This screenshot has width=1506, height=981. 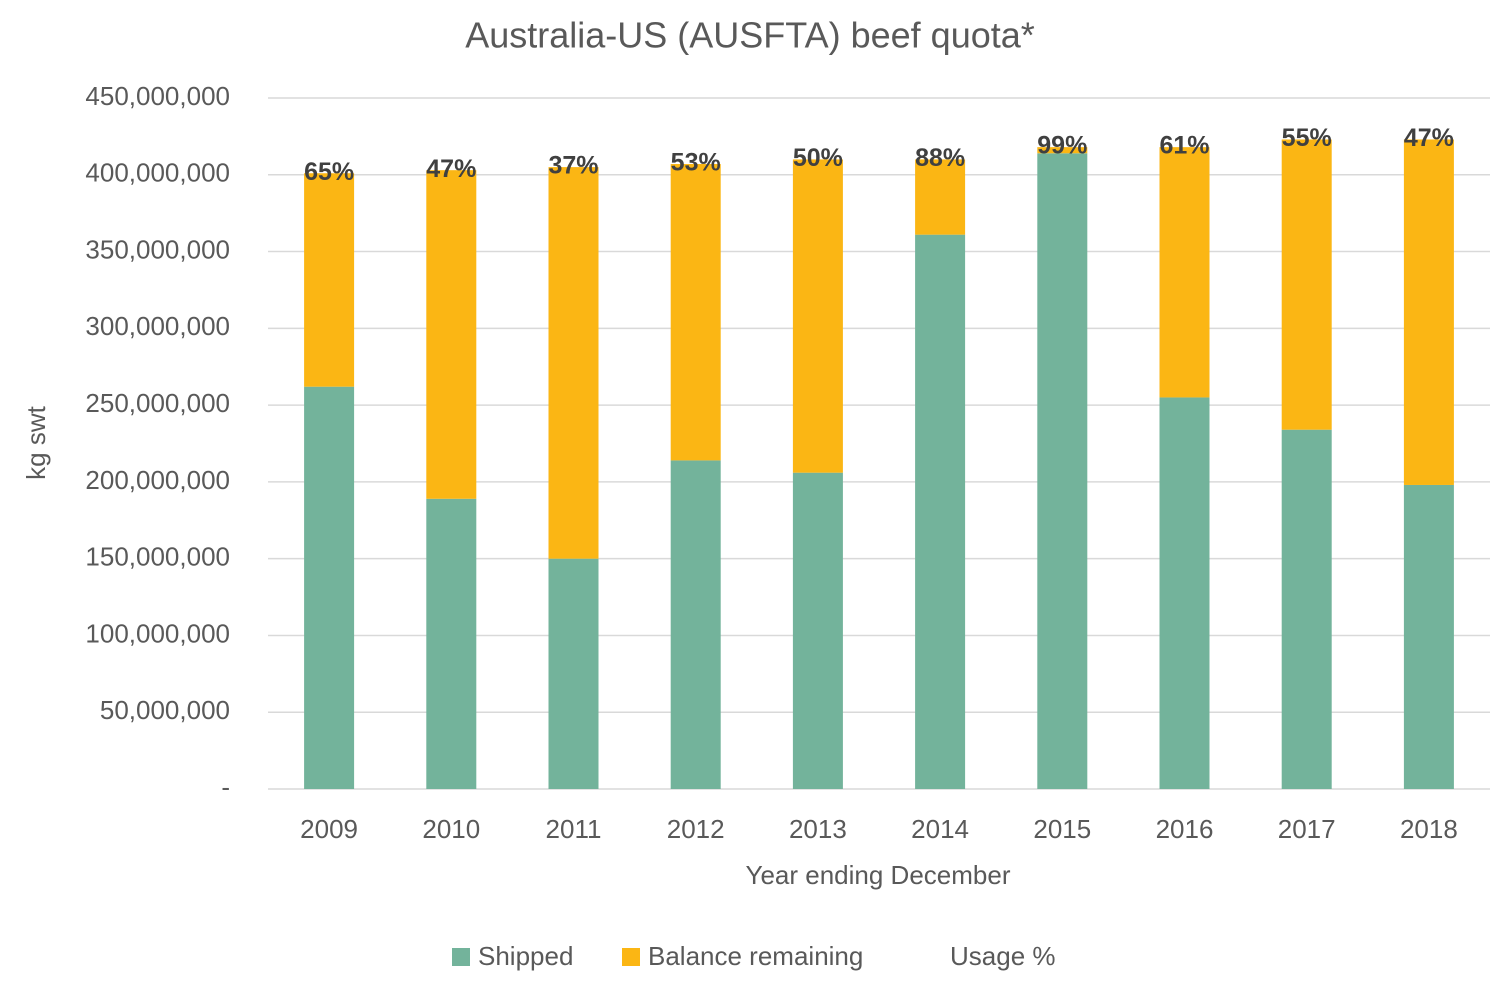 I want to click on chart-title: Australia-US (AUSFTA) beef quota*, so click(x=750, y=35).